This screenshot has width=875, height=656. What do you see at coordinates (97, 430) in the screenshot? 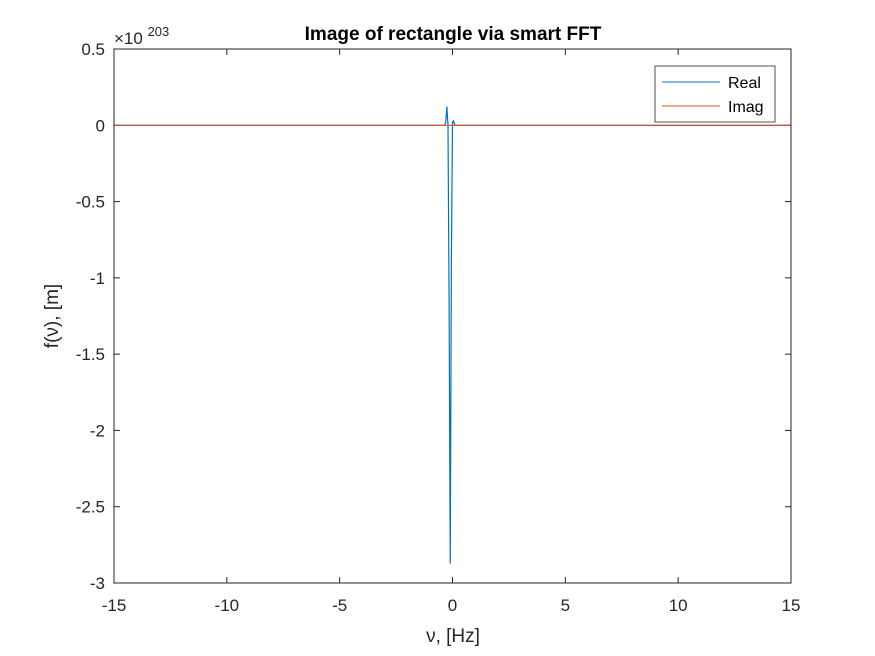
I see `y-tick-label: -2` at bounding box center [97, 430].